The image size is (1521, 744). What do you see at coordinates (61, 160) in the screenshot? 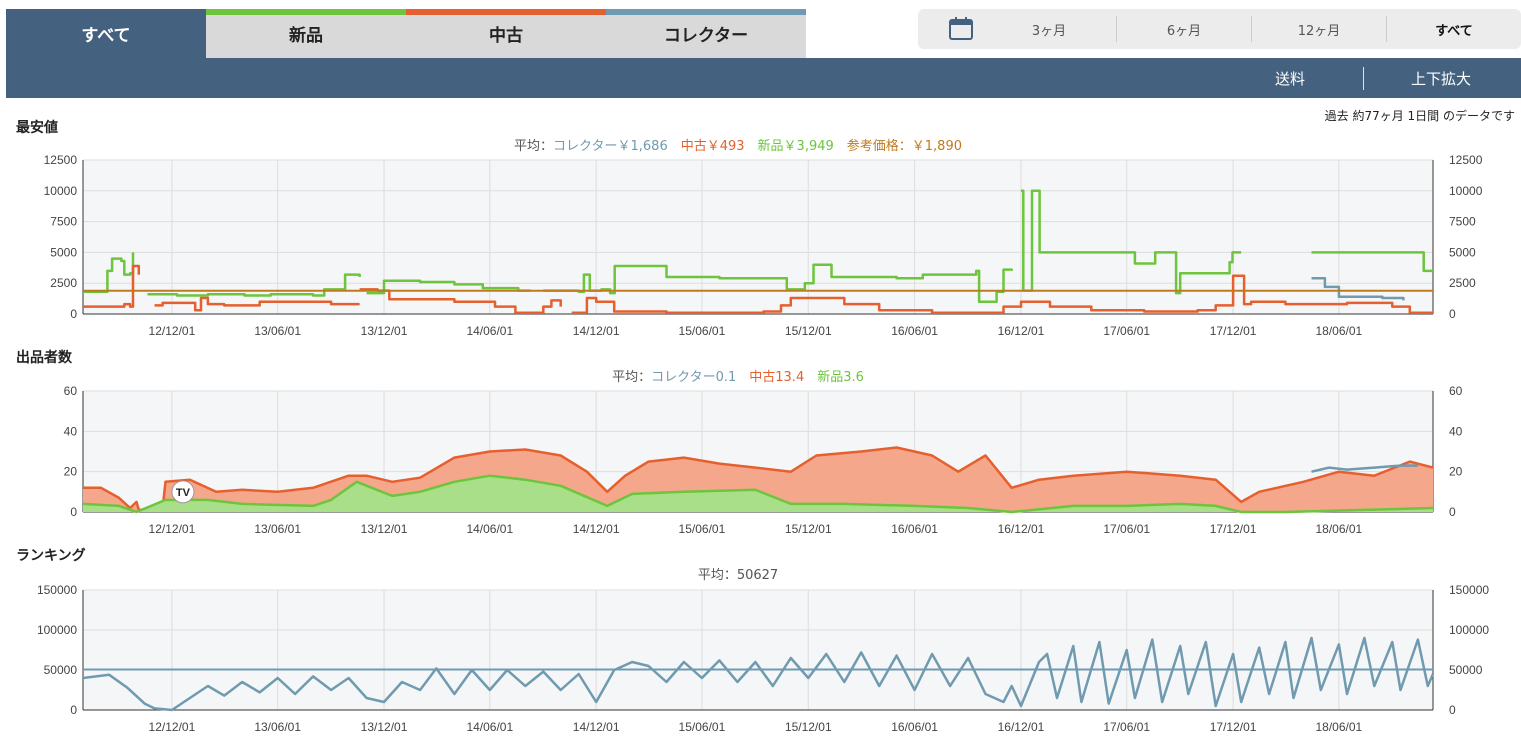
I see `lowest-y-tick-label-left: 12500` at bounding box center [61, 160].